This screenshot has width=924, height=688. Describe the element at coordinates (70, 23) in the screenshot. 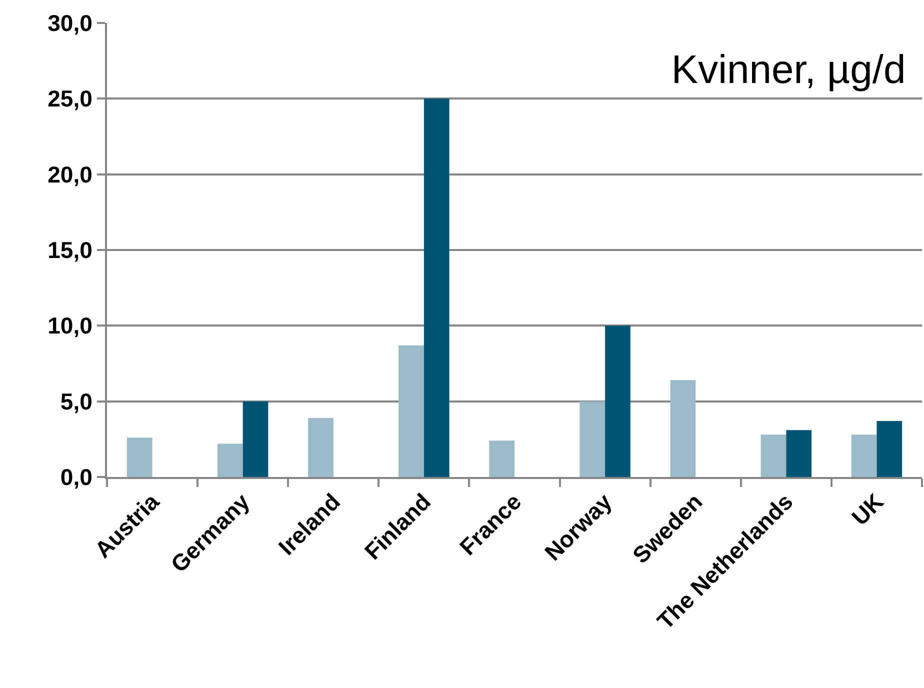

I see `y-tick-label: 30,0` at that location.